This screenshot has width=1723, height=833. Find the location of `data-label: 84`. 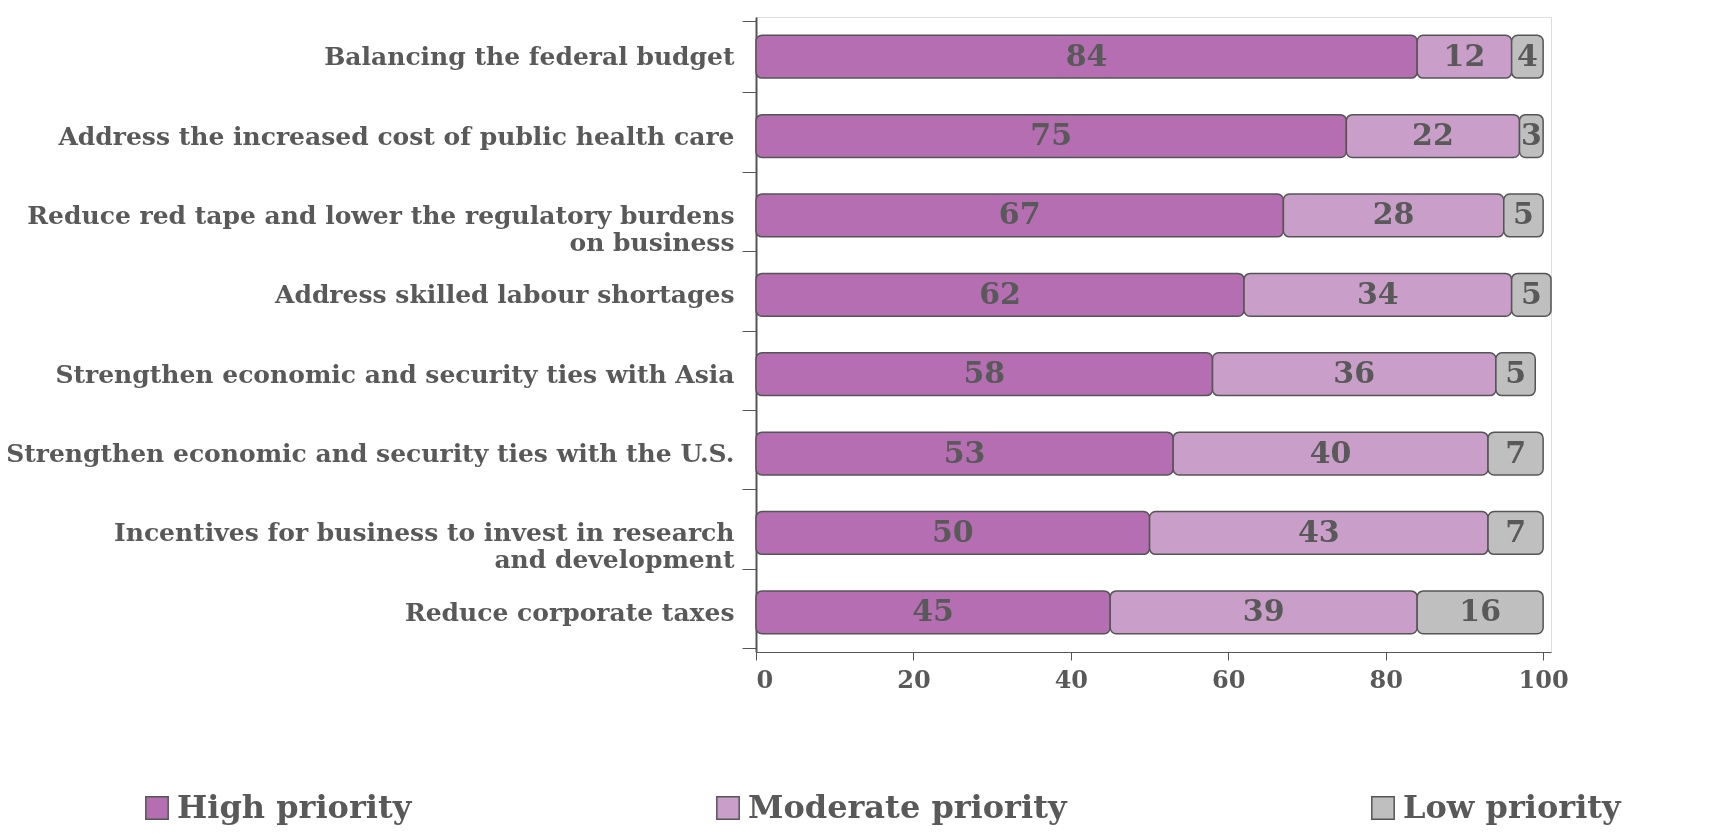

data-label: 84 is located at coordinates (1086, 55).